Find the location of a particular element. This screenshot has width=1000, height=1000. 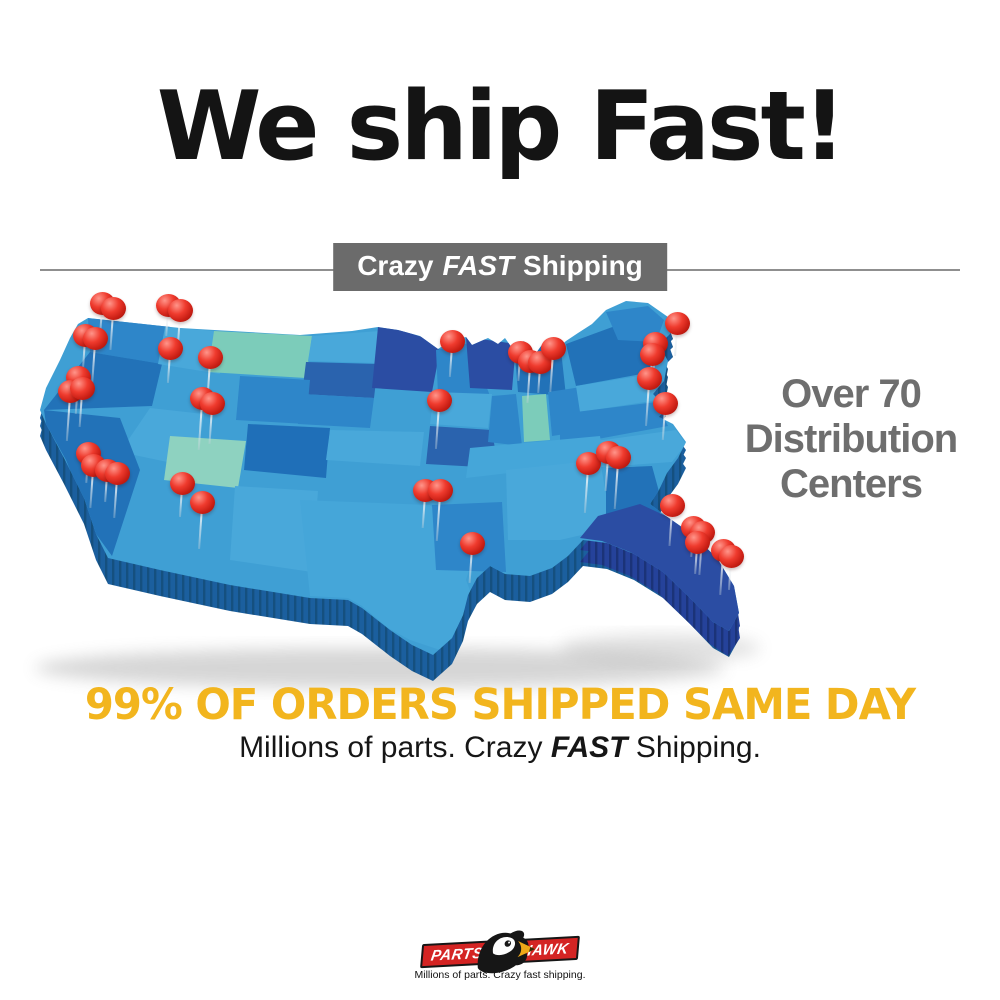

badge-text-emphasis: FAST is located at coordinates (478, 265).